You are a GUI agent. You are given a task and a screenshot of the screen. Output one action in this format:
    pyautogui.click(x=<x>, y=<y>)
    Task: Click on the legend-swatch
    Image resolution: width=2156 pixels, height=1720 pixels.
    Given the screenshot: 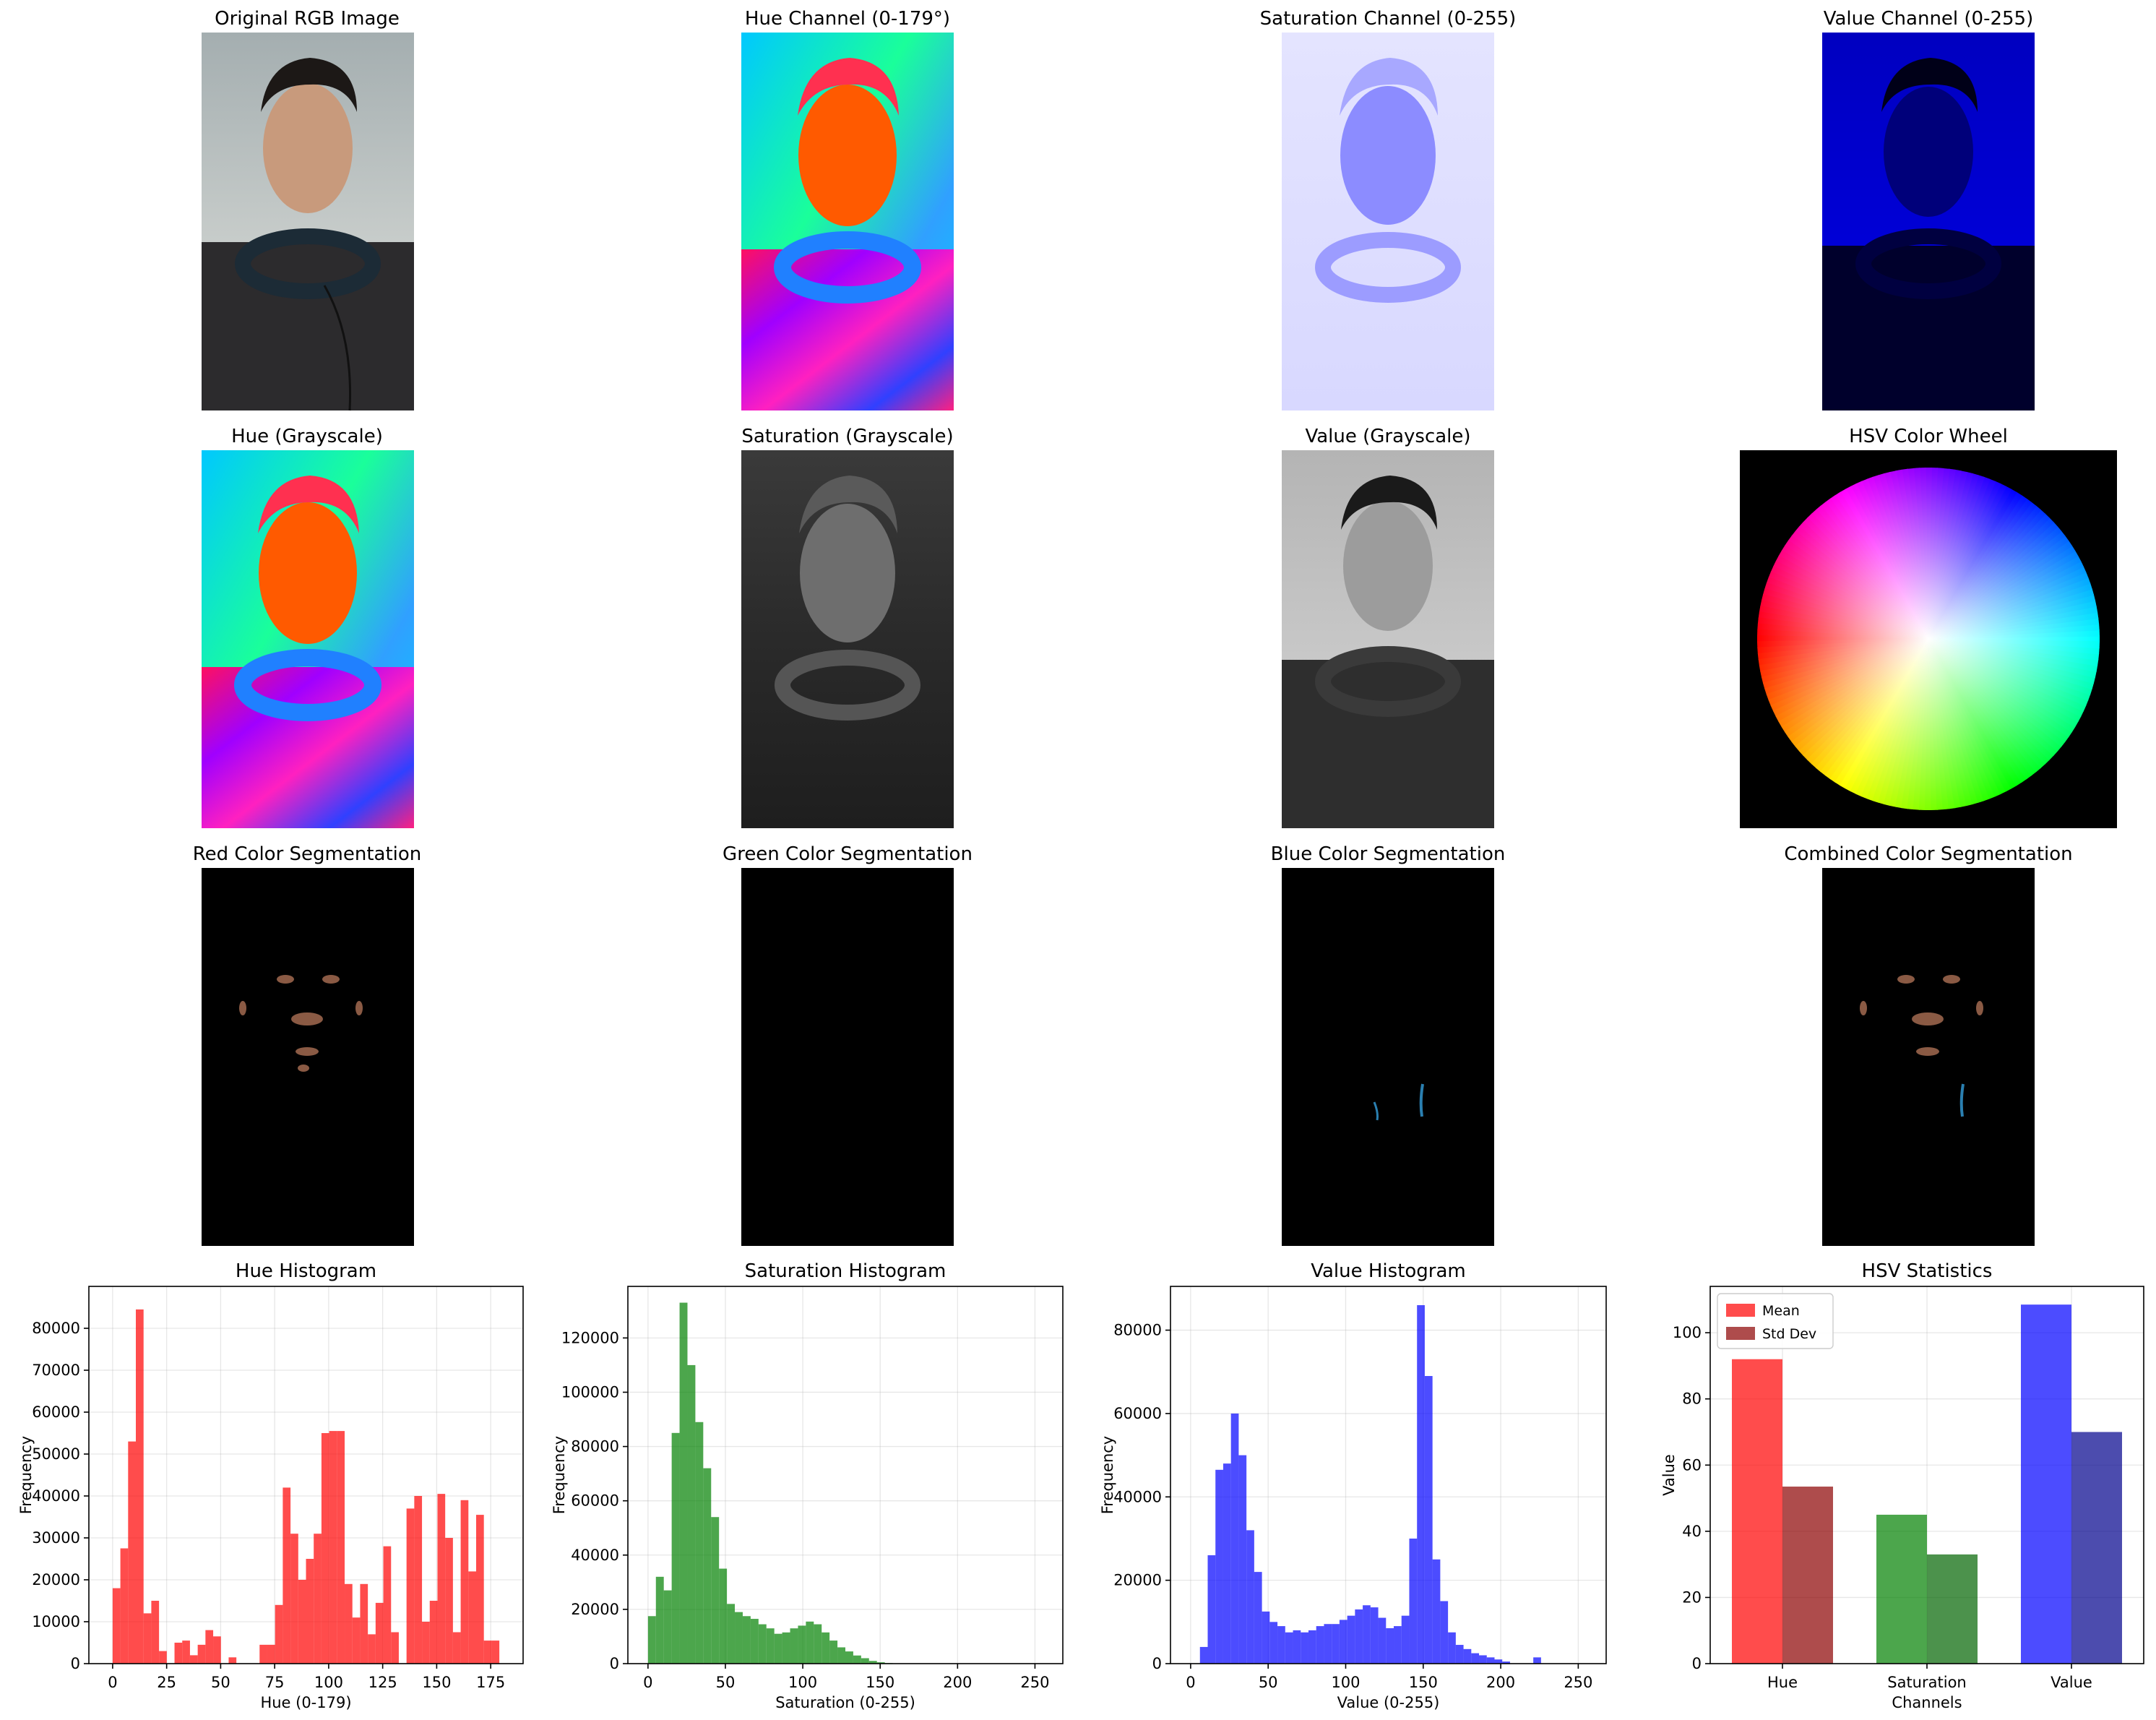 What is the action you would take?
    pyautogui.click(x=1740, y=1310)
    